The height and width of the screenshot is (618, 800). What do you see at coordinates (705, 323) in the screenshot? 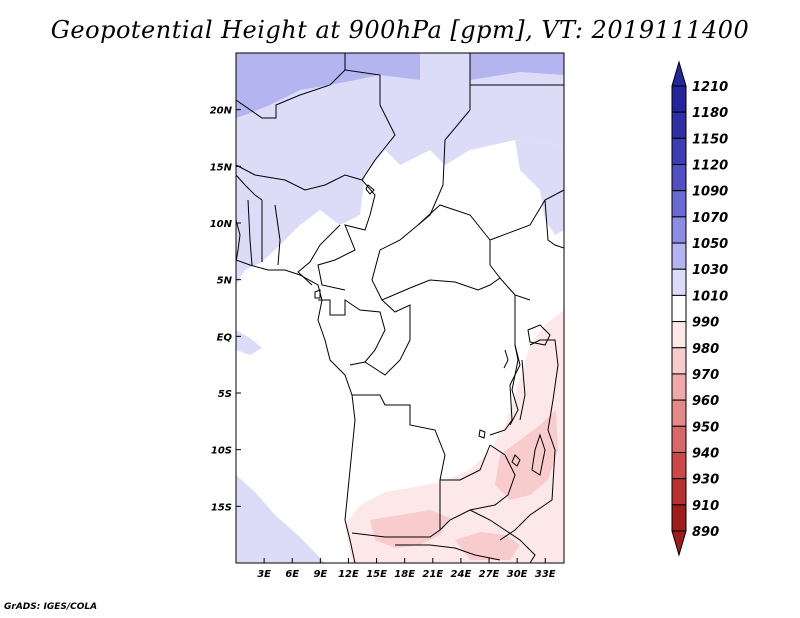
I see `colorbar-label: 990` at bounding box center [705, 323].